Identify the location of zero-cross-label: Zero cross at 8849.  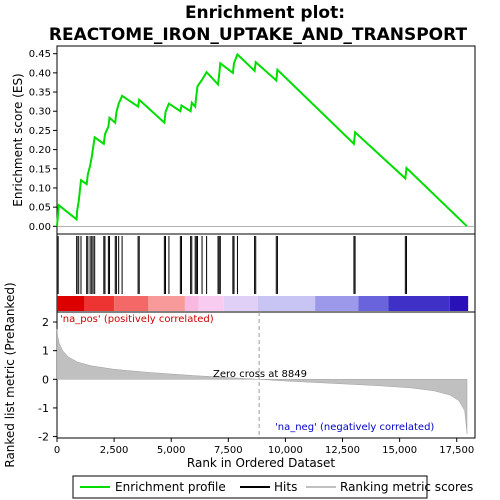
(260, 374).